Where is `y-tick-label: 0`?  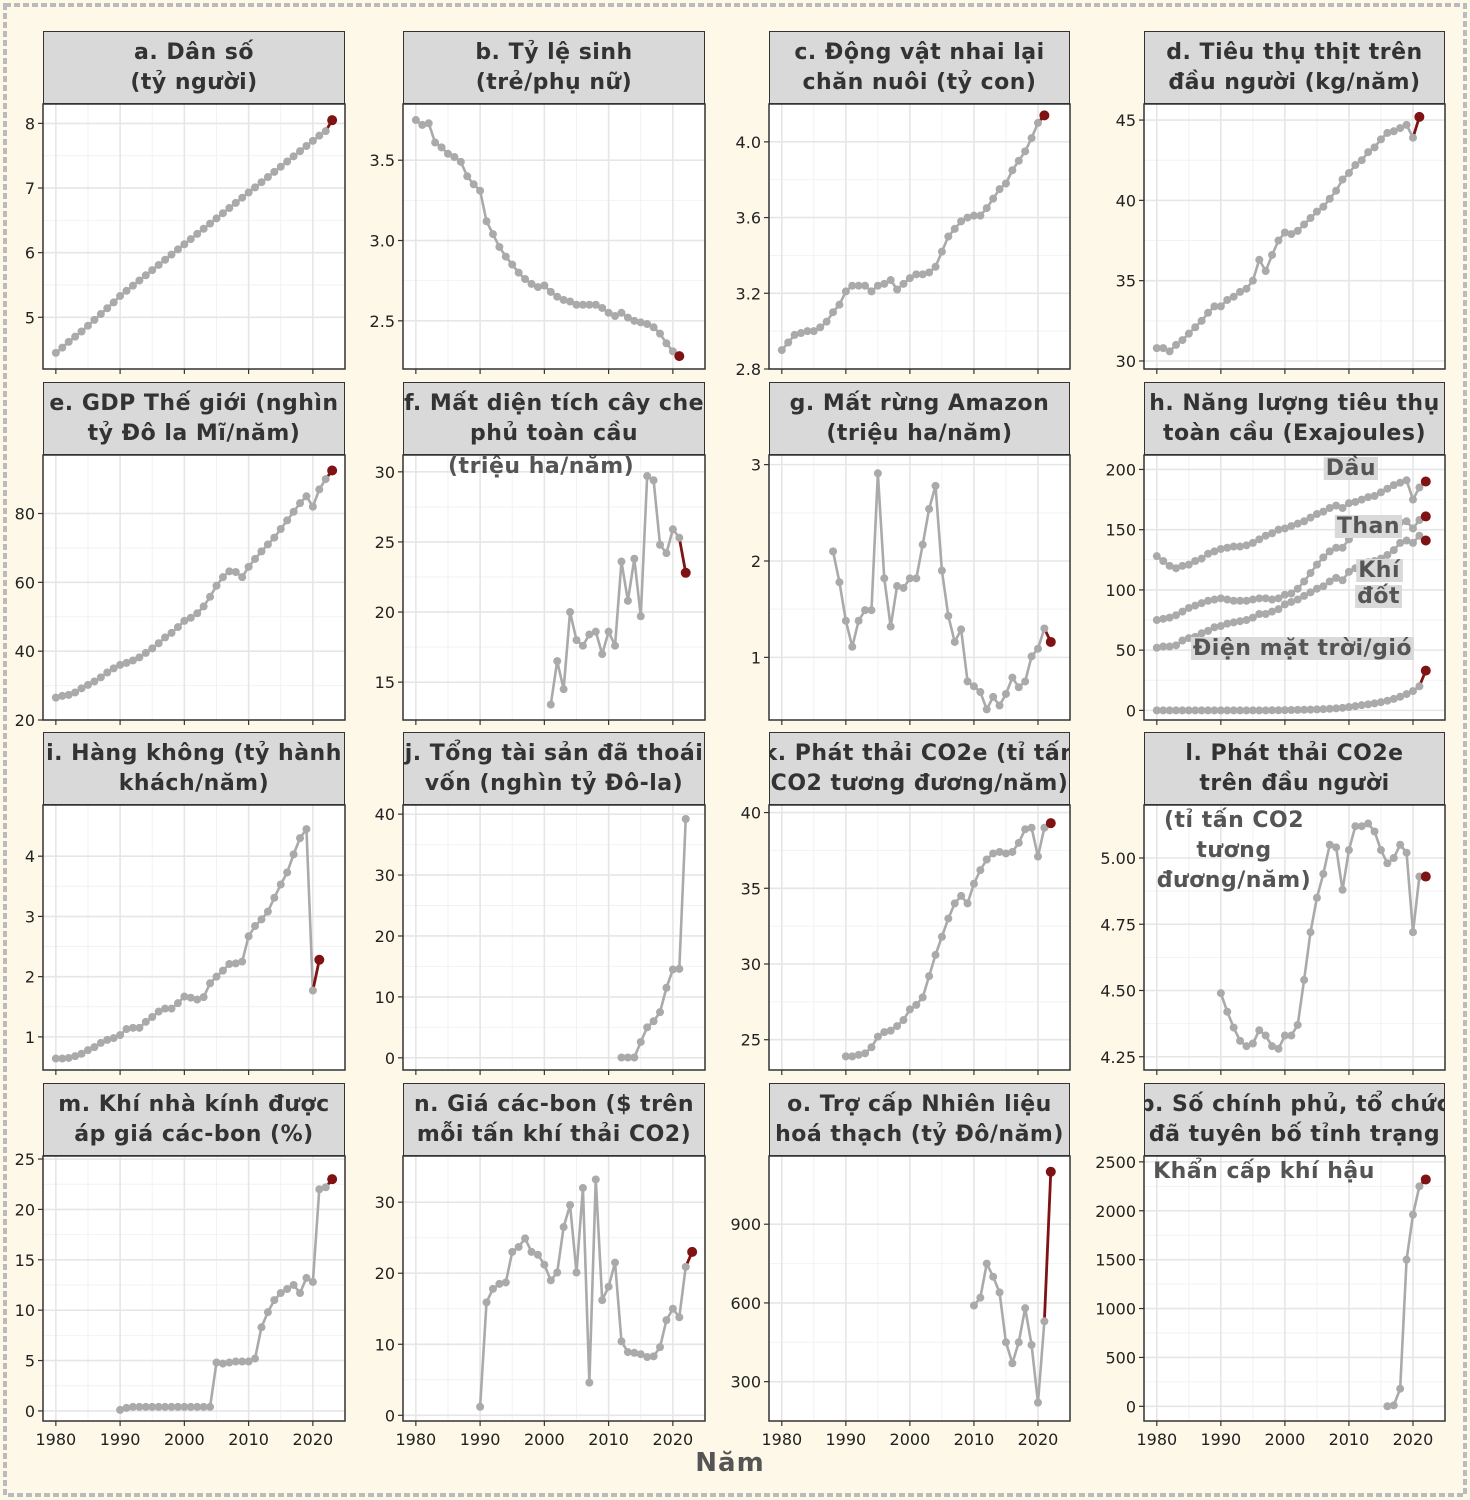
y-tick-label: 0 is located at coordinates (390, 1058).